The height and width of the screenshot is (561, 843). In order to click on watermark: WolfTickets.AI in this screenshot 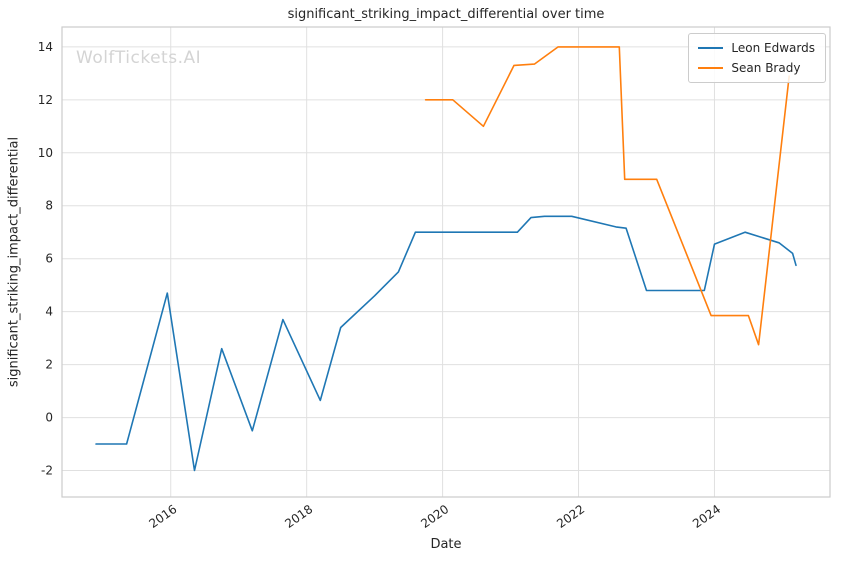, I will do `click(139, 58)`.